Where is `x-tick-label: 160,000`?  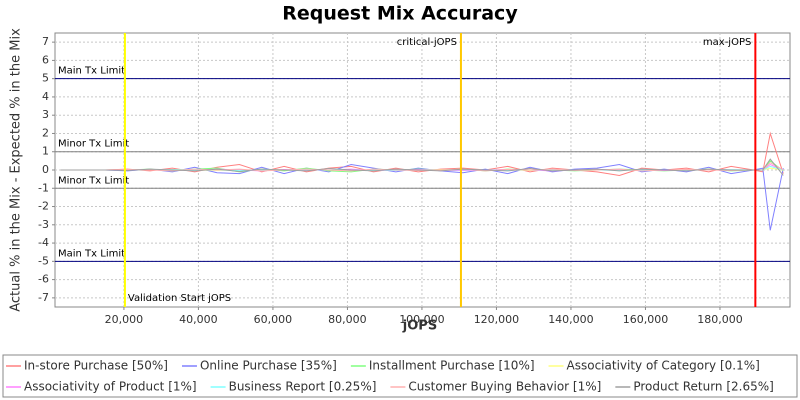 x-tick-label: 160,000 is located at coordinates (646, 319).